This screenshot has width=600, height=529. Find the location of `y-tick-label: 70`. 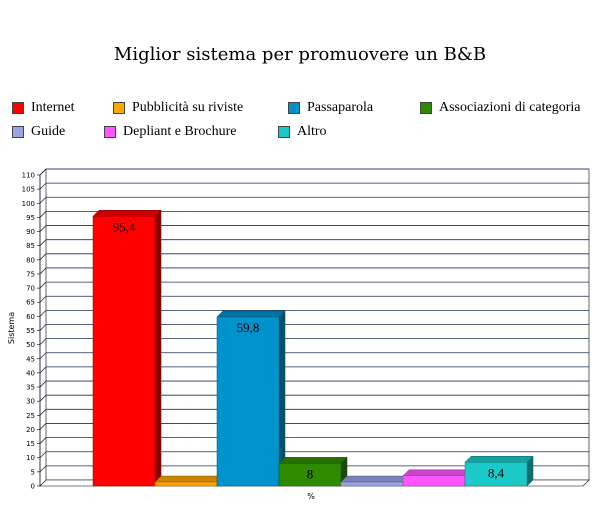

y-tick-label: 70 is located at coordinates (30, 289).